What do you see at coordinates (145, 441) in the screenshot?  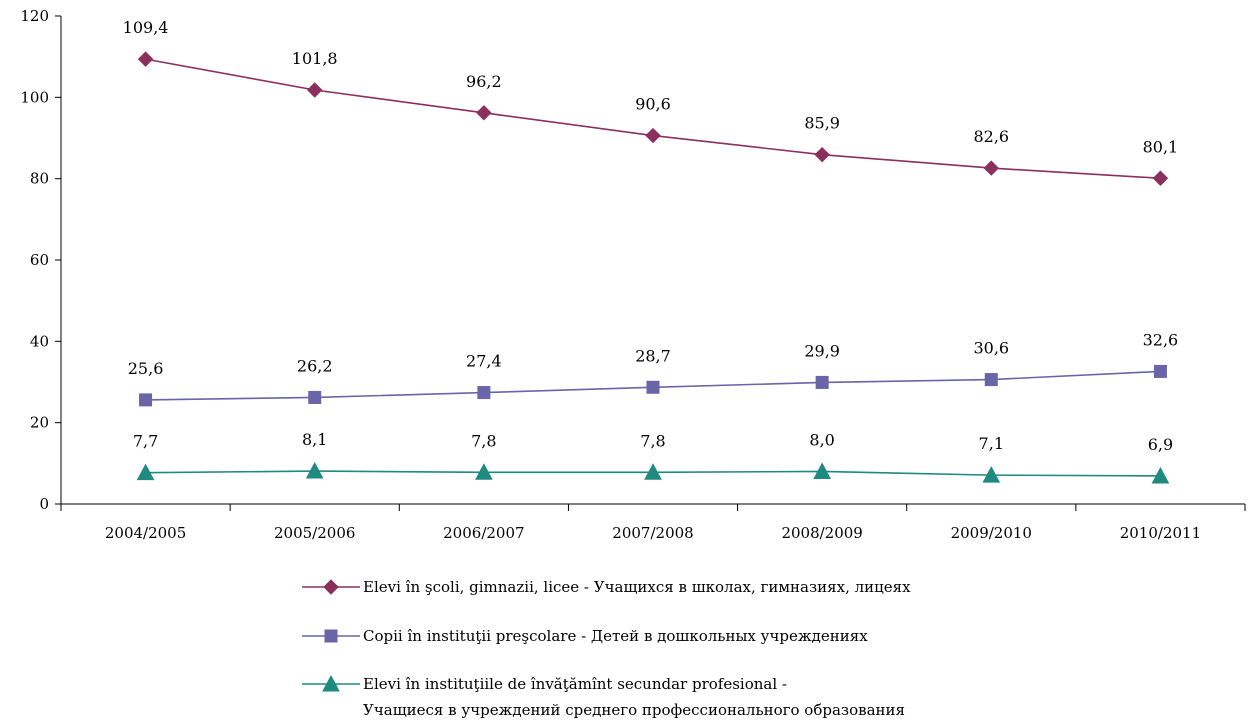 I see `data-label: 7,7` at bounding box center [145, 441].